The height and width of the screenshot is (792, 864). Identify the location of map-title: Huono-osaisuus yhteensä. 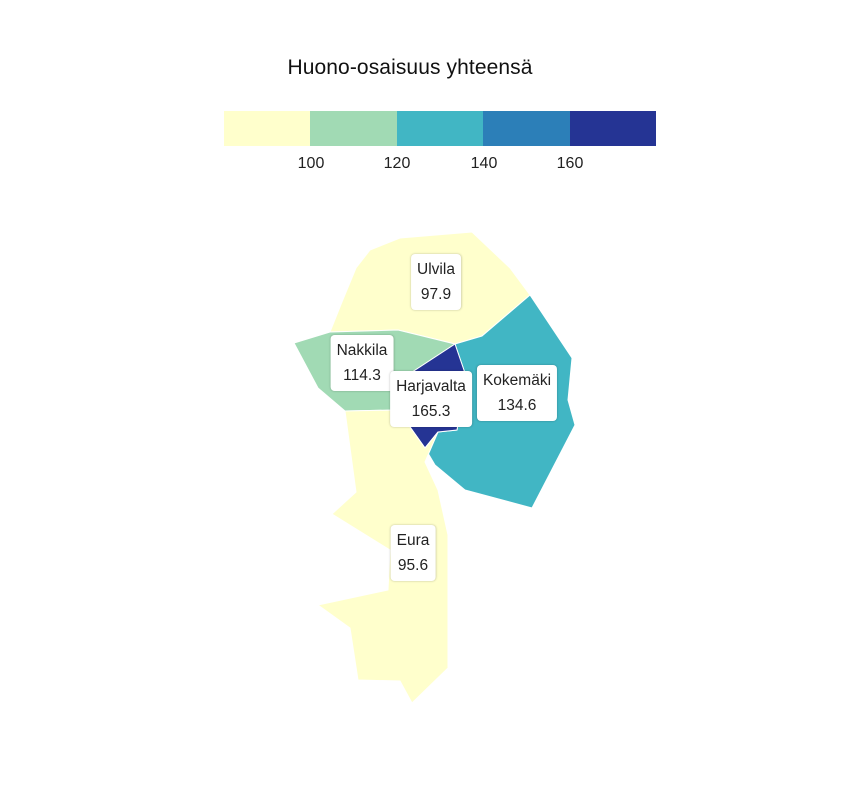
(410, 67).